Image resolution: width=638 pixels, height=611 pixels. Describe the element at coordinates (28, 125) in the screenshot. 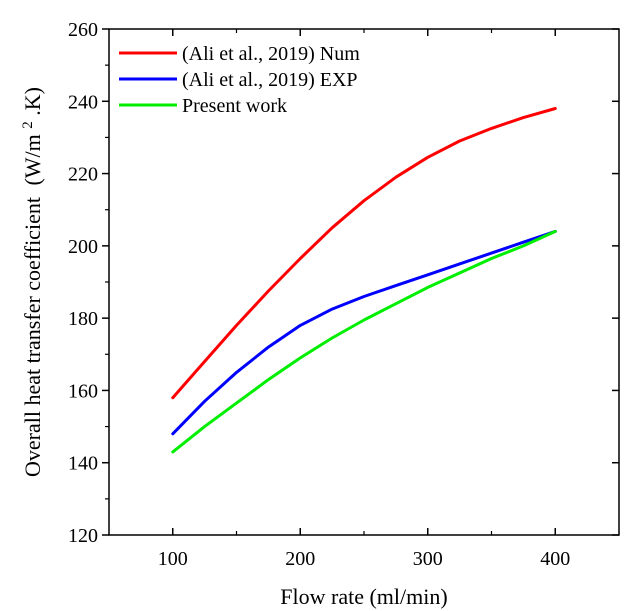

I see `y-axis-title-unit-sup: 2` at that location.